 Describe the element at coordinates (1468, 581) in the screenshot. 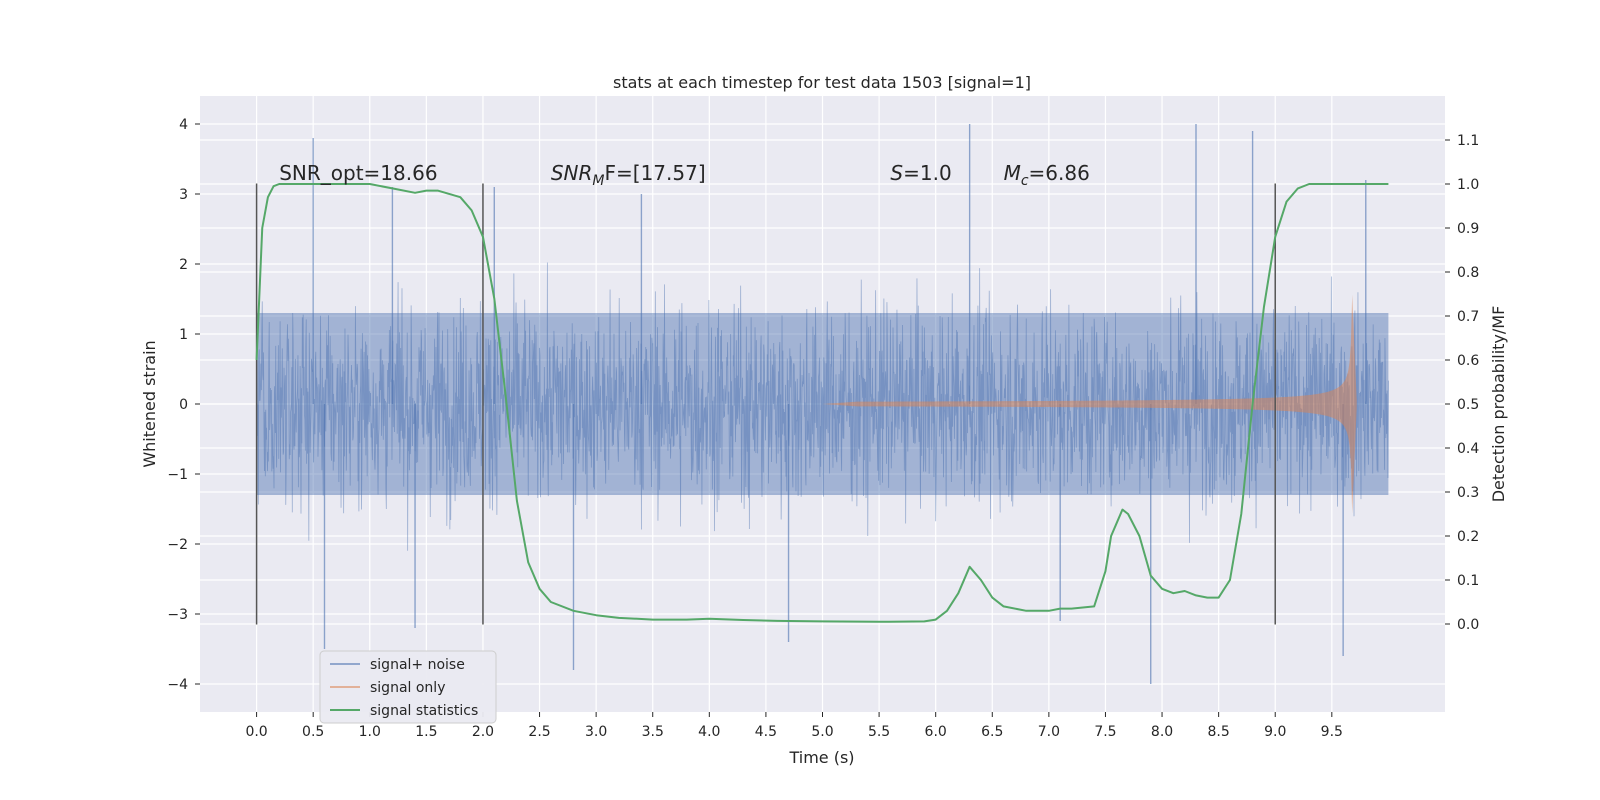

I see `yr-tick-label-1: 0.1` at that location.